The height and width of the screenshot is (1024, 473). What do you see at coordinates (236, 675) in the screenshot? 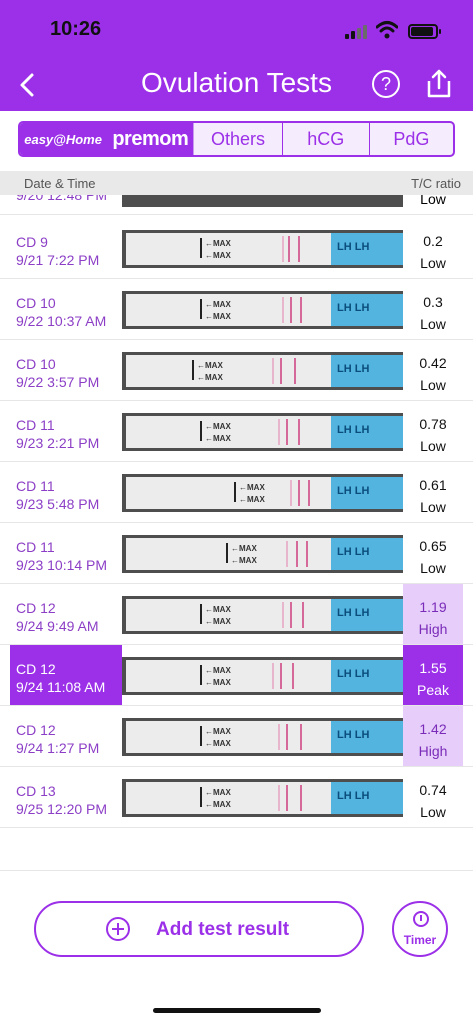
I see `list-item: CD 12 9/24 11:08 AM ←MAX ←MAX LH LH 1.55 Peak` at bounding box center [236, 675].